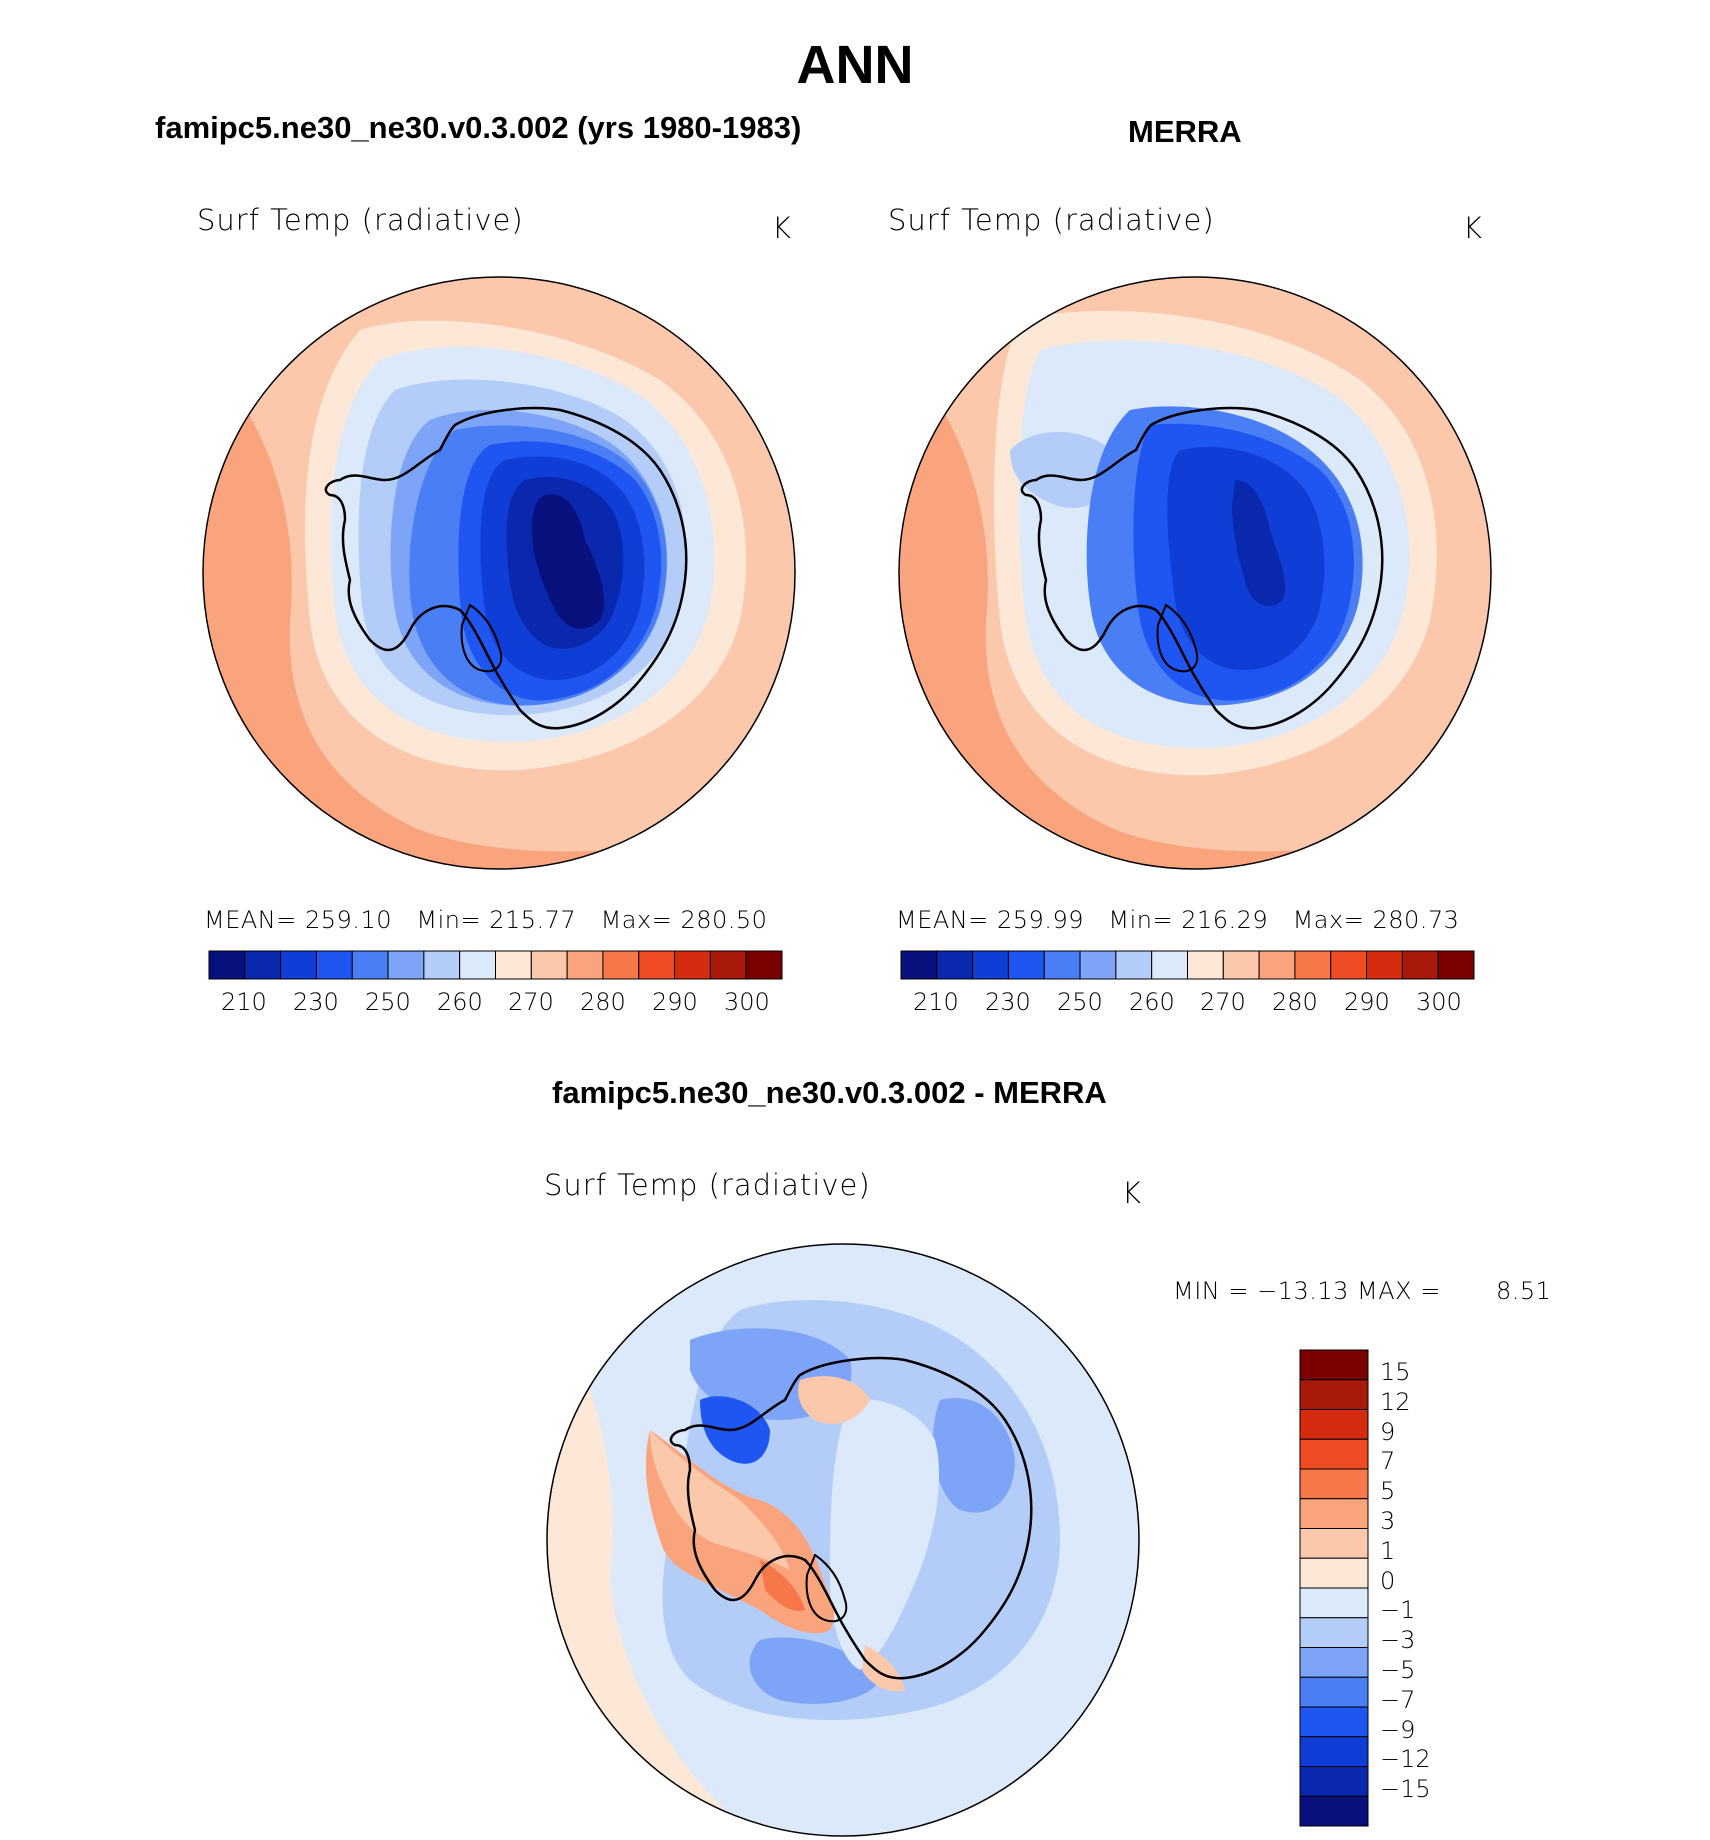 The width and height of the screenshot is (1710, 1840). I want to click on model-min-value: 215.77, so click(533, 920).